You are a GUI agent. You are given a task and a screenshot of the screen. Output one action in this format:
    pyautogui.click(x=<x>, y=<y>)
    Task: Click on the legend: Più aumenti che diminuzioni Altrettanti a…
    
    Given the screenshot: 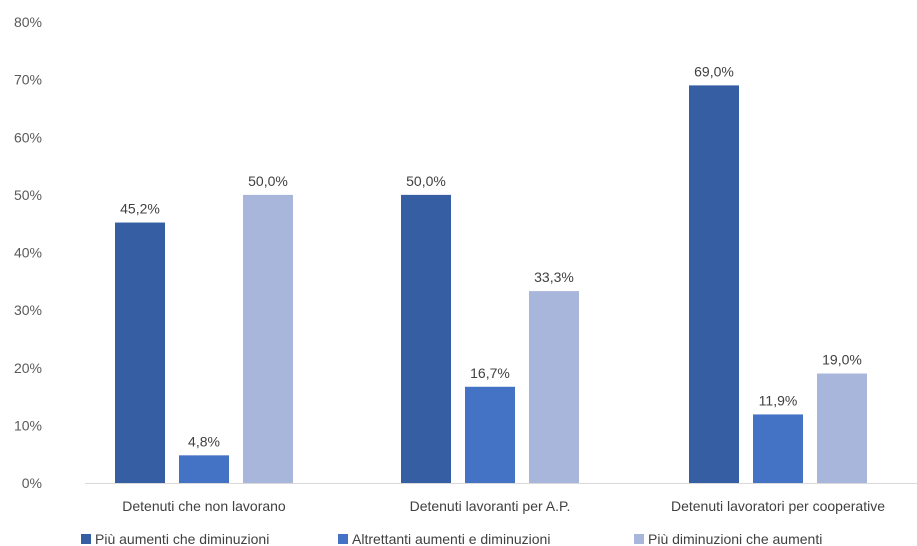 What is the action you would take?
    pyautogui.click(x=451, y=538)
    